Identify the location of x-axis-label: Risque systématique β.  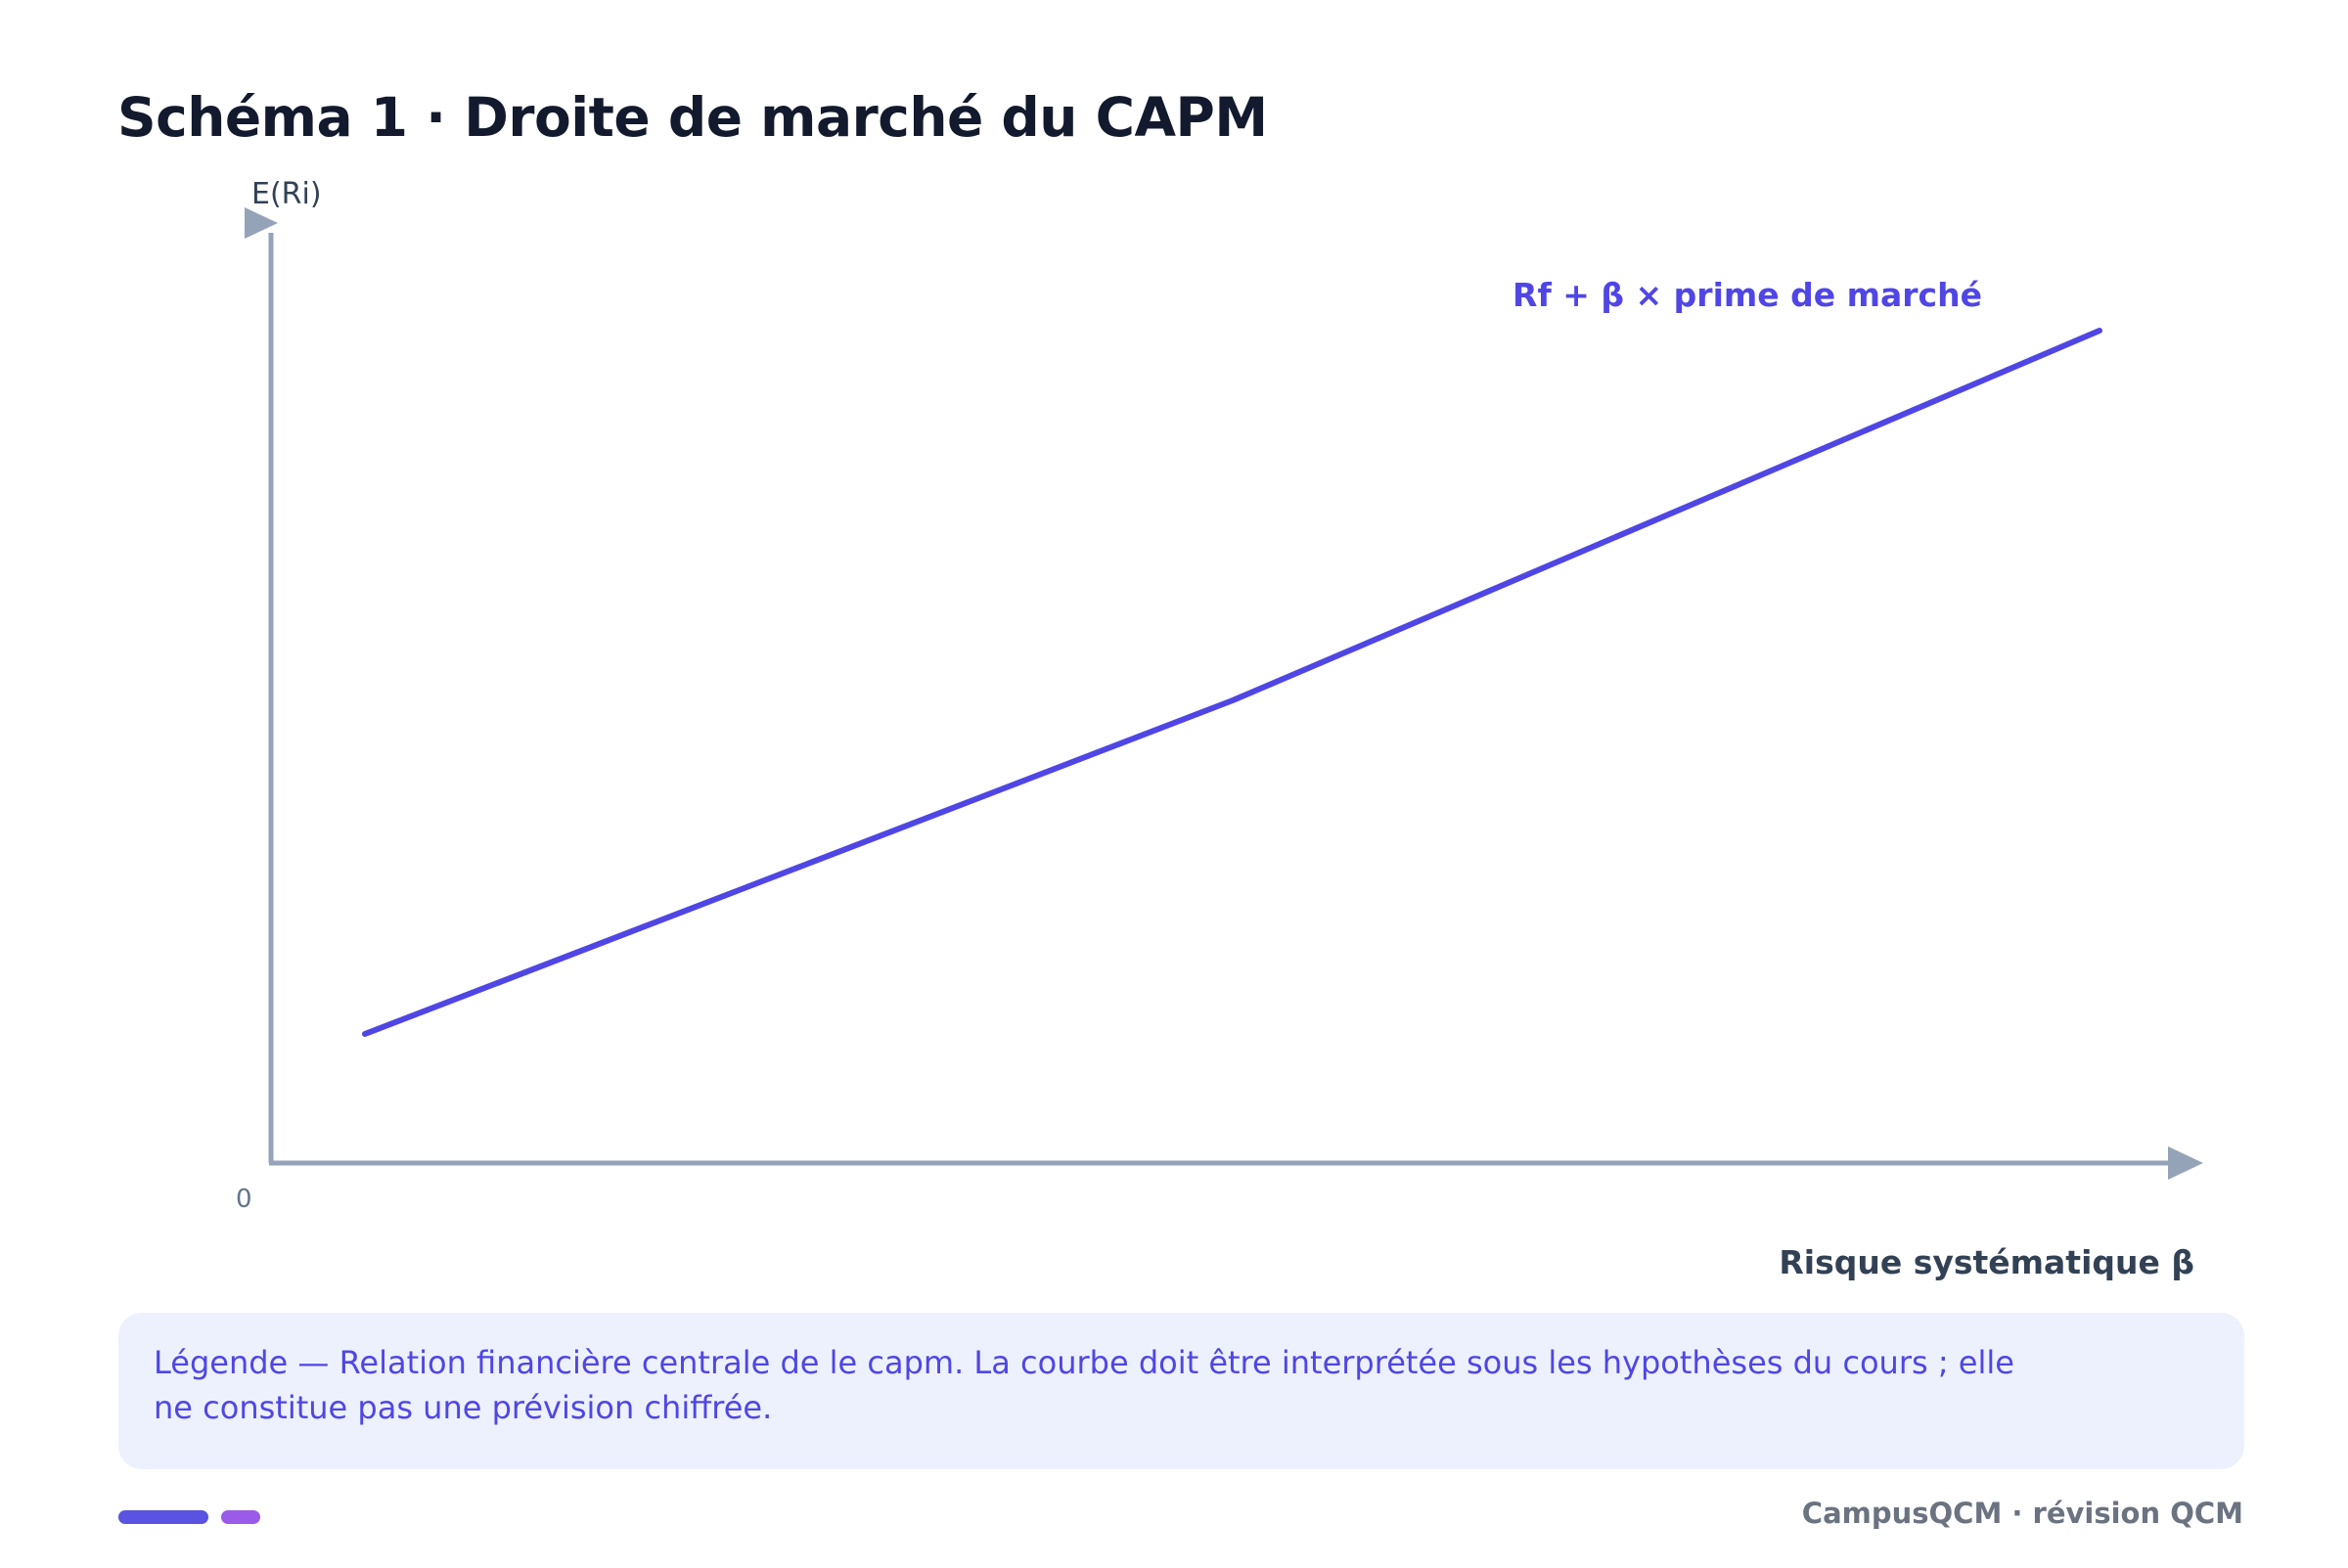
(1986, 1262).